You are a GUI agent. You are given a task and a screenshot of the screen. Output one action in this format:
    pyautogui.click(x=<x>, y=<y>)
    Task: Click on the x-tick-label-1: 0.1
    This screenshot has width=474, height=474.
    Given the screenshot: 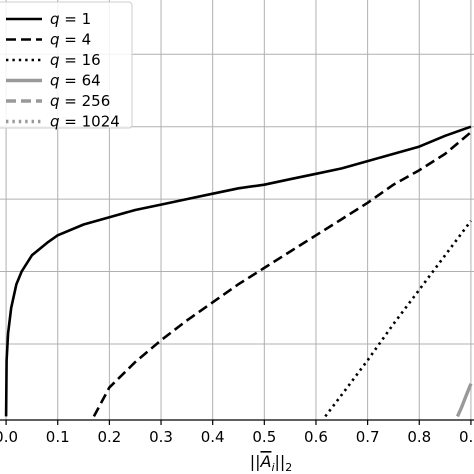 What is the action you would take?
    pyautogui.click(x=58, y=437)
    